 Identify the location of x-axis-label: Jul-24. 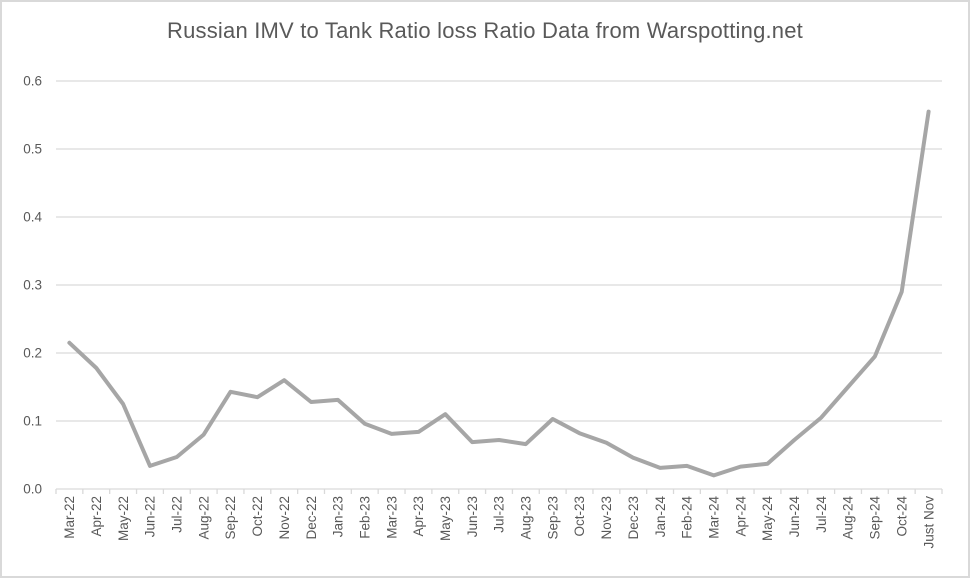
(821, 514).